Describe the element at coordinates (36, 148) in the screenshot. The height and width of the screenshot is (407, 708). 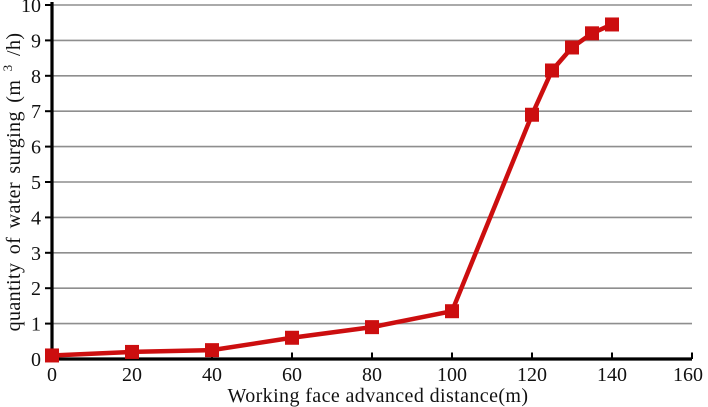
I see `y-tick-label: 6` at that location.